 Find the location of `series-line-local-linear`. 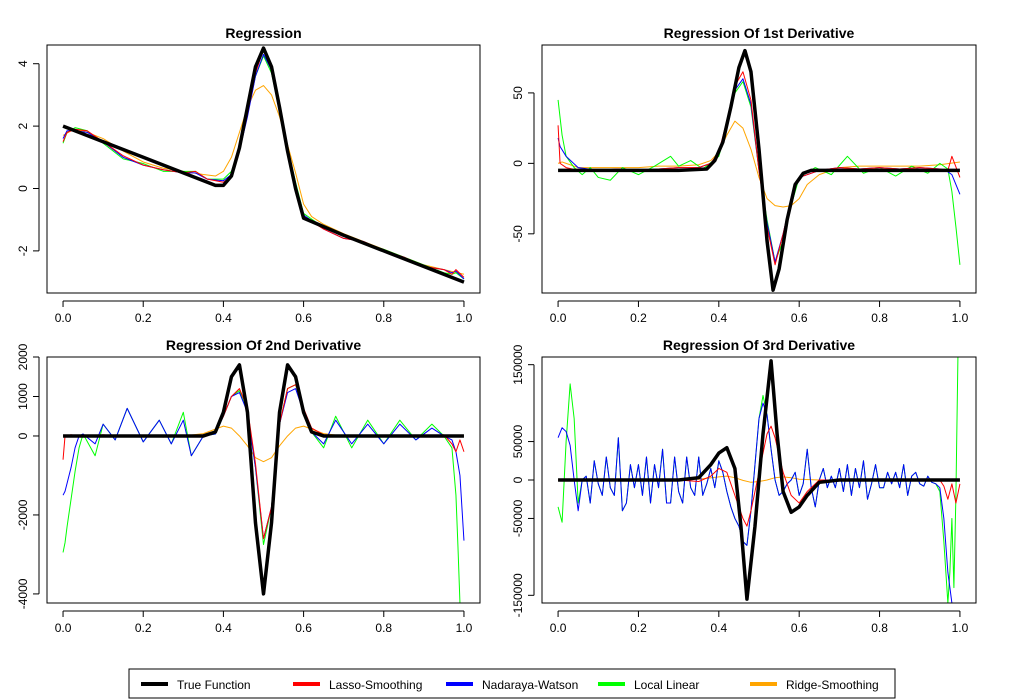

series-line-local-linear is located at coordinates (263, 167).